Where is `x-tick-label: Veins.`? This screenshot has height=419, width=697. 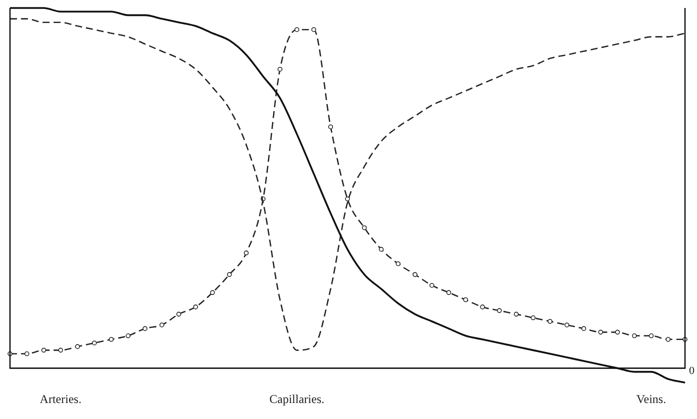 x-tick-label: Veins. is located at coordinates (651, 399).